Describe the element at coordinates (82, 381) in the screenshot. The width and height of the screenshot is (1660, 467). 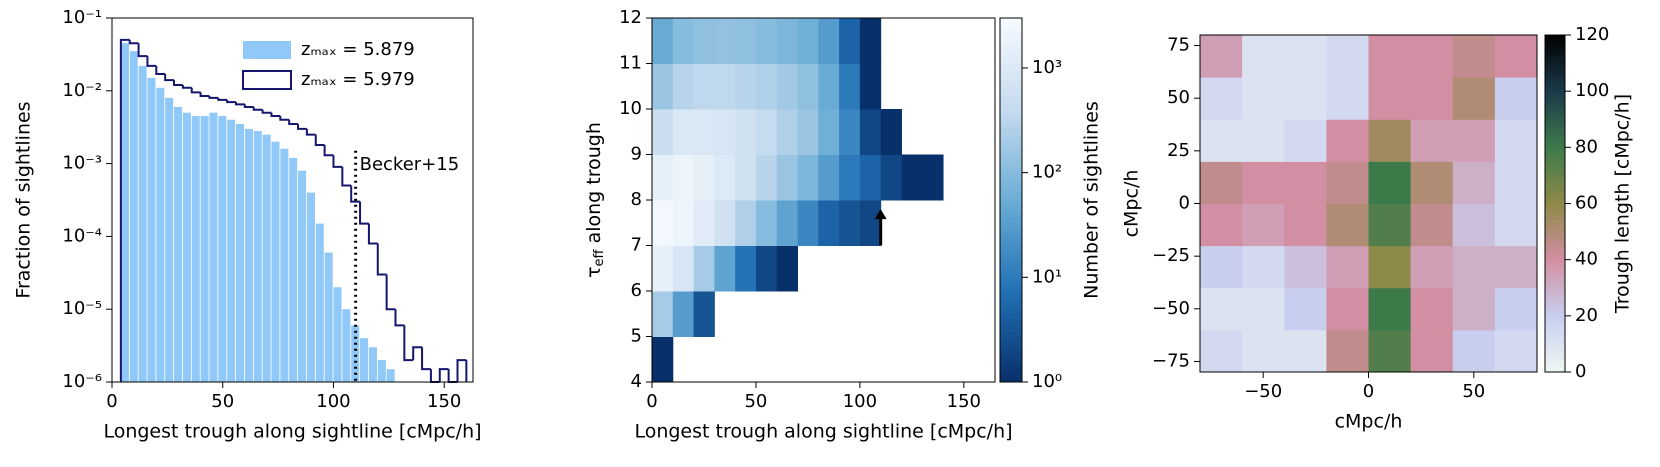
I see `y-tick-label: 10⁻⁶` at that location.